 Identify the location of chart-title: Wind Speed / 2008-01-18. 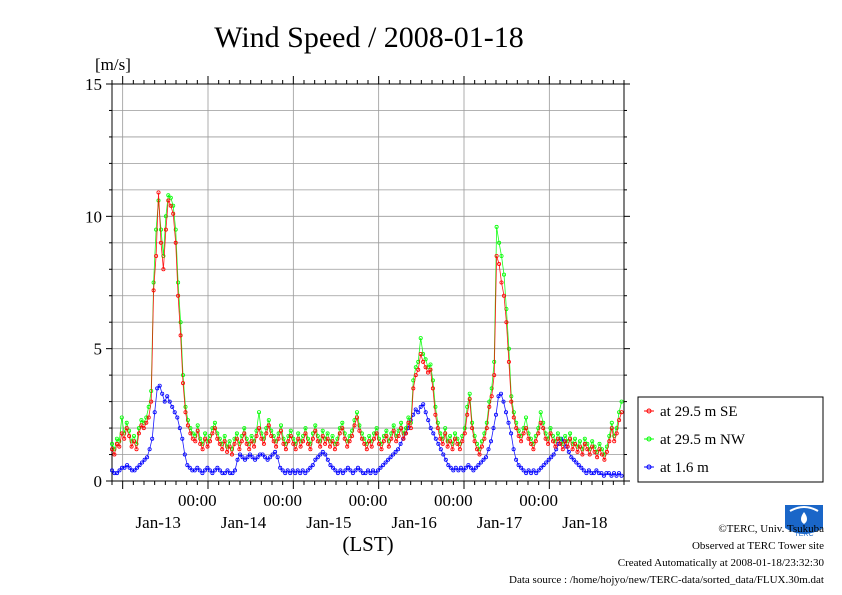
(369, 37).